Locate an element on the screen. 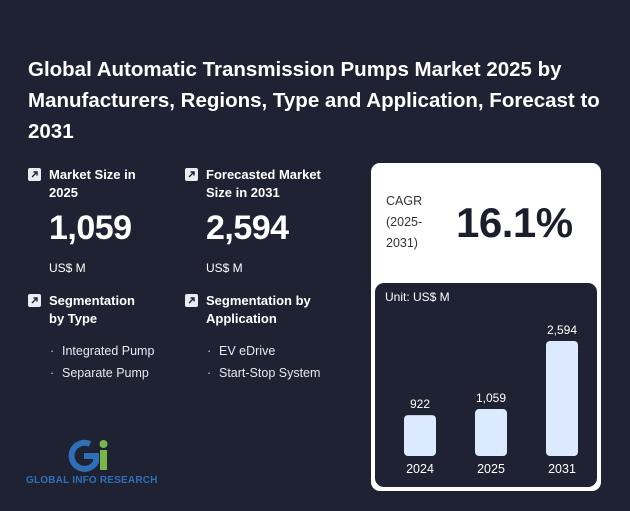 The image size is (630, 511). company-logo: GLOBAL INFO RESEARCH is located at coordinates (93, 463).